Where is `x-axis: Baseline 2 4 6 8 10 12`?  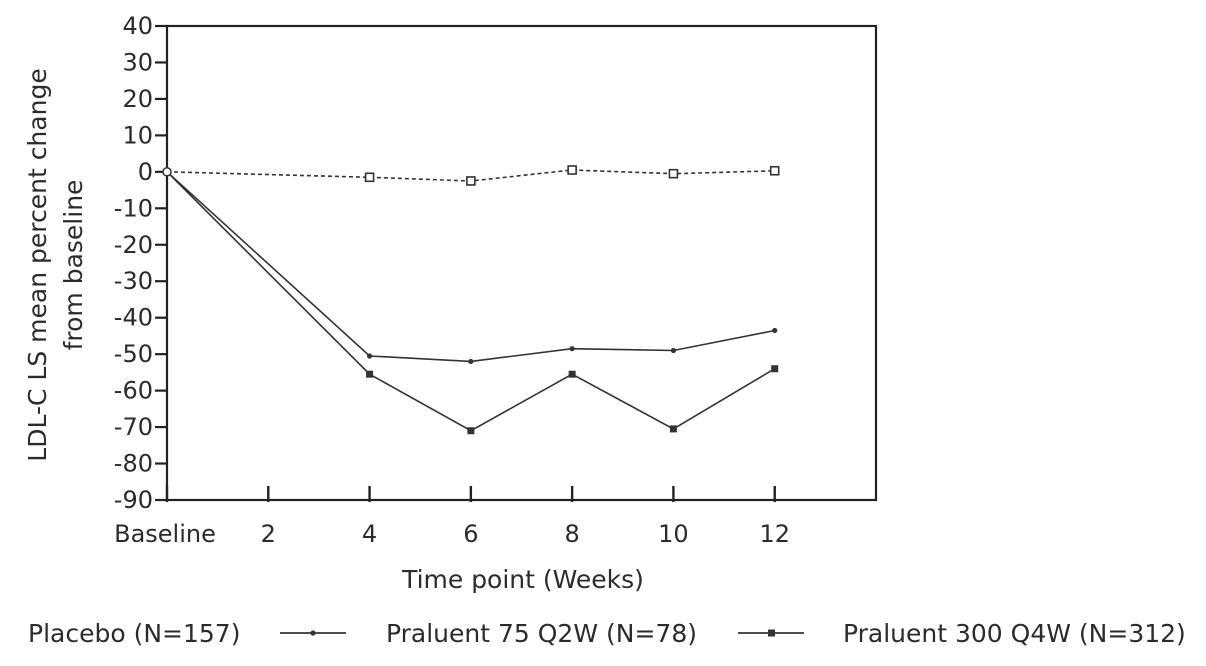 x-axis: Baseline 2 4 6 8 10 12 is located at coordinates (452, 517).